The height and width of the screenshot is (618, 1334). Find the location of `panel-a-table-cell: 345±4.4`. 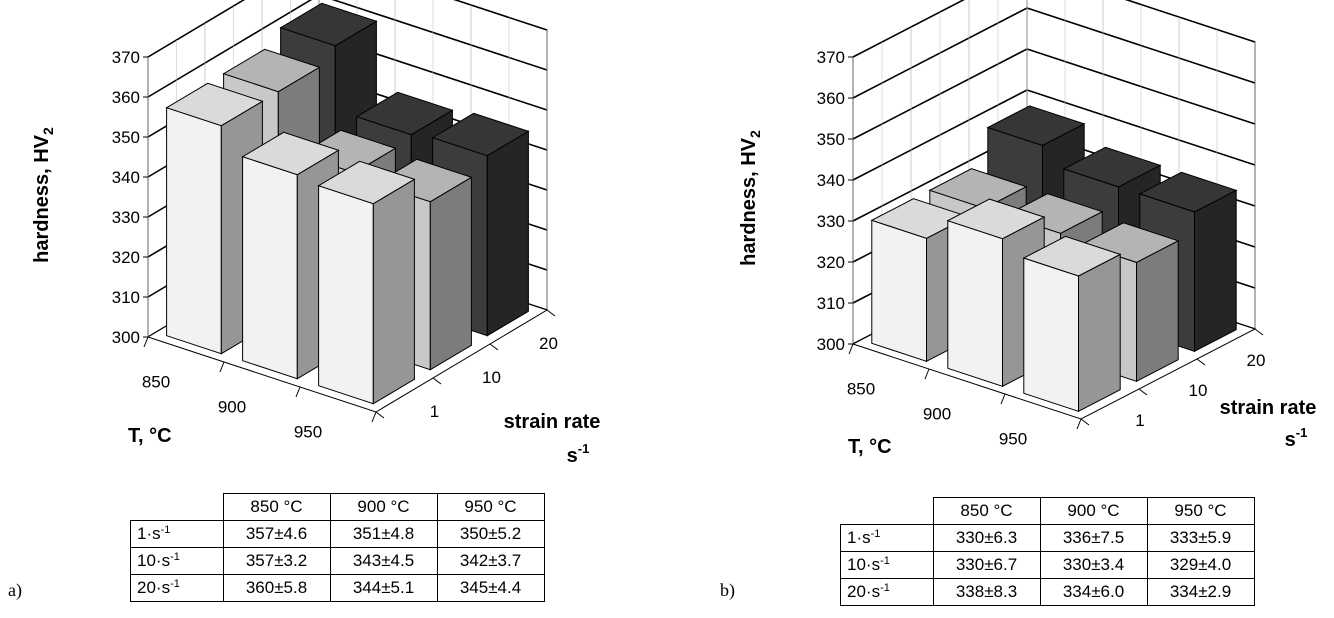

panel-a-table-cell: 345±4.4 is located at coordinates (490, 588).